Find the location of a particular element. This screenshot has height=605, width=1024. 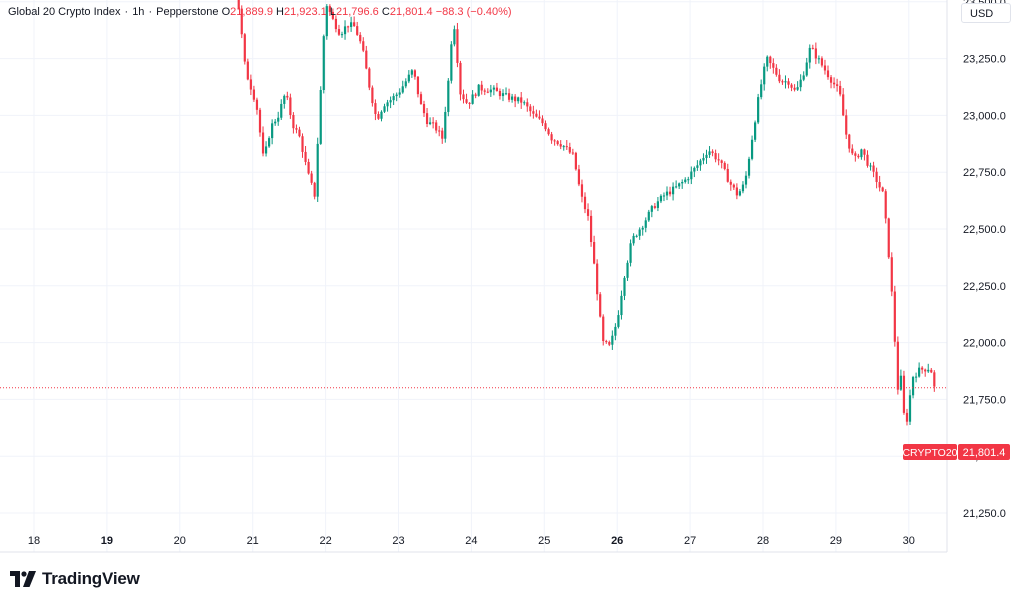

symbol-label-box is located at coordinates (930, 452).